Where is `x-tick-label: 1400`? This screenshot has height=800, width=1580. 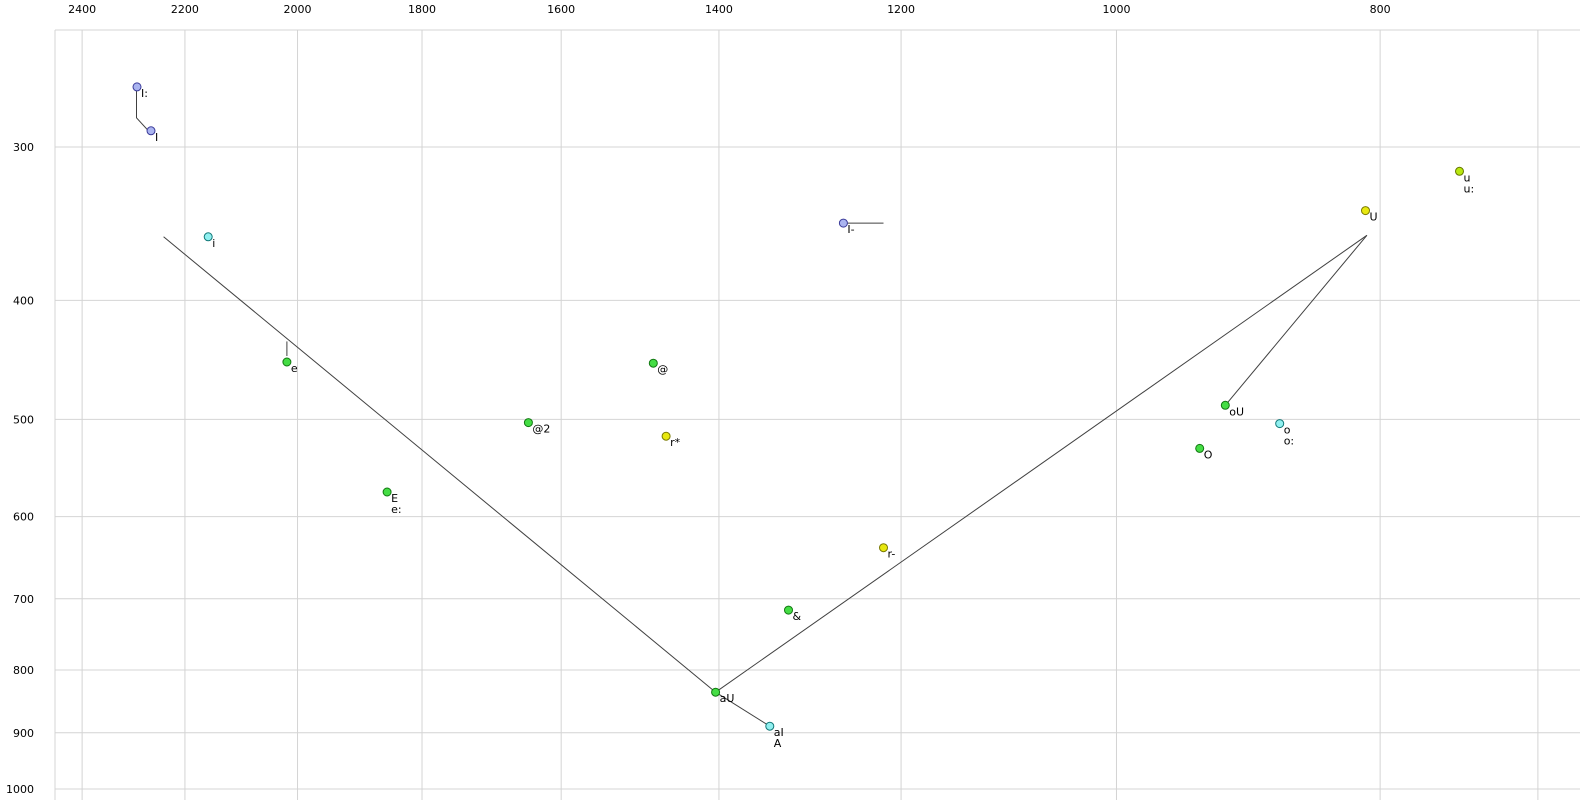 x-tick-label: 1400 is located at coordinates (719, 9).